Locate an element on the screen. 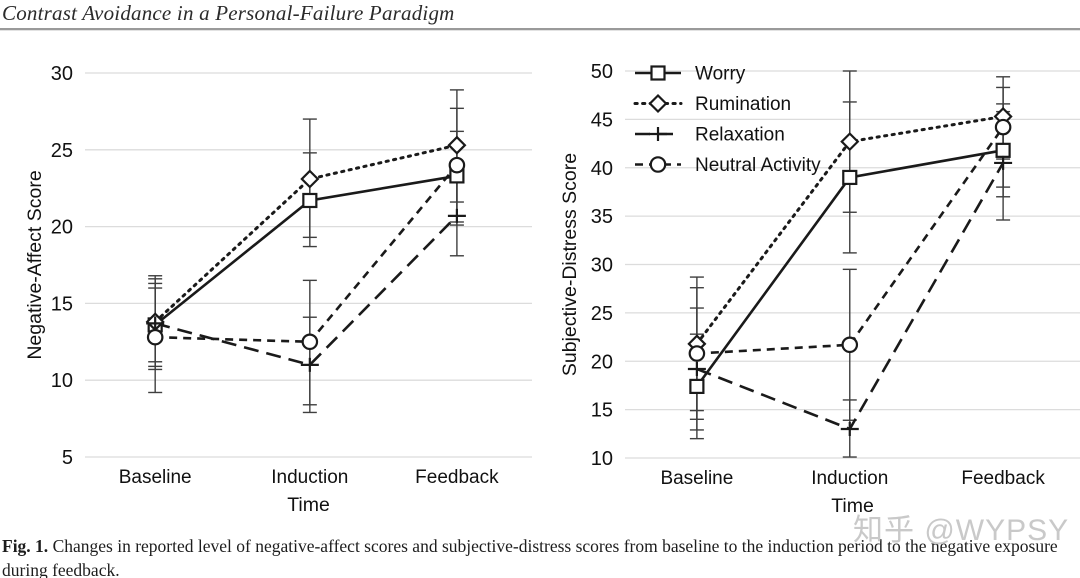 This screenshot has height=578, width=1080. header-rule is located at coordinates (540, 29).